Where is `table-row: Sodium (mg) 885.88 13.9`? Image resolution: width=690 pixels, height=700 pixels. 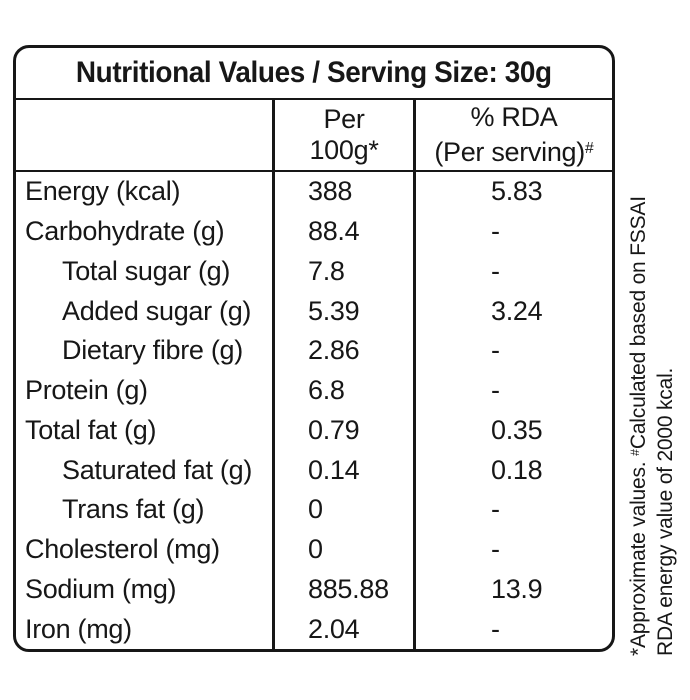 table-row: Sodium (mg) 885.88 13.9 is located at coordinates (314, 589).